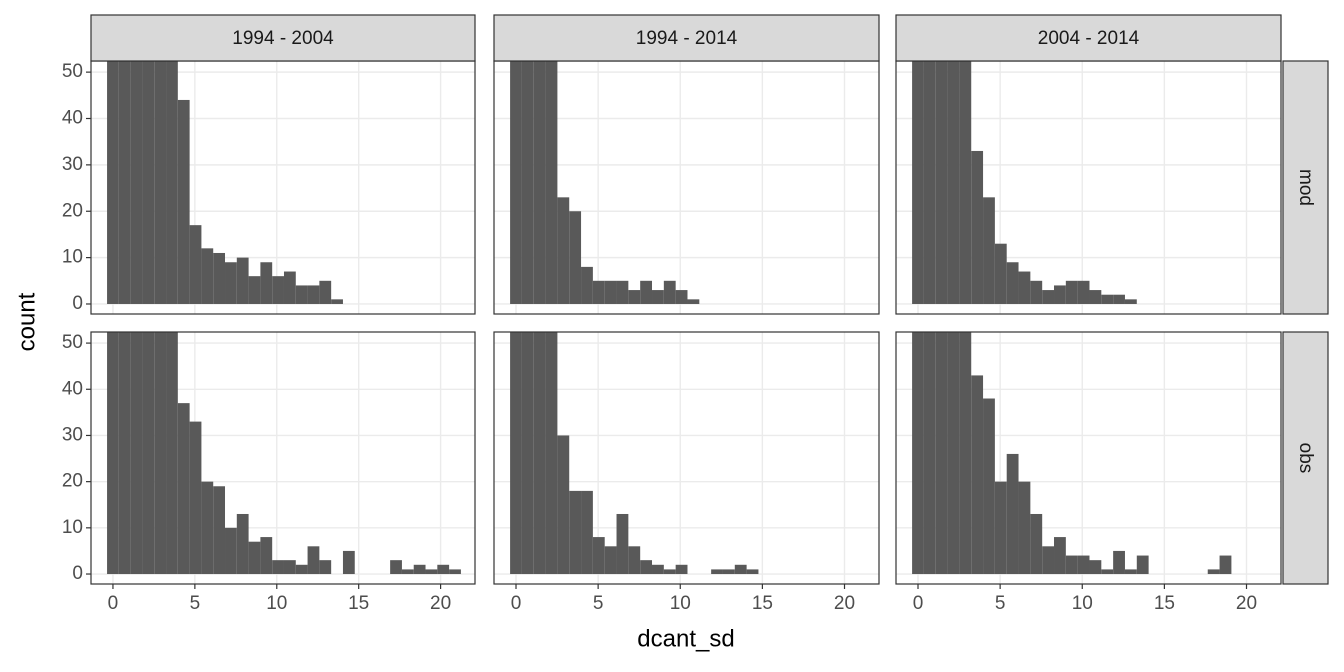 The height and width of the screenshot is (672, 1344). I want to click on y-tick-label: 10, so click(72, 257).